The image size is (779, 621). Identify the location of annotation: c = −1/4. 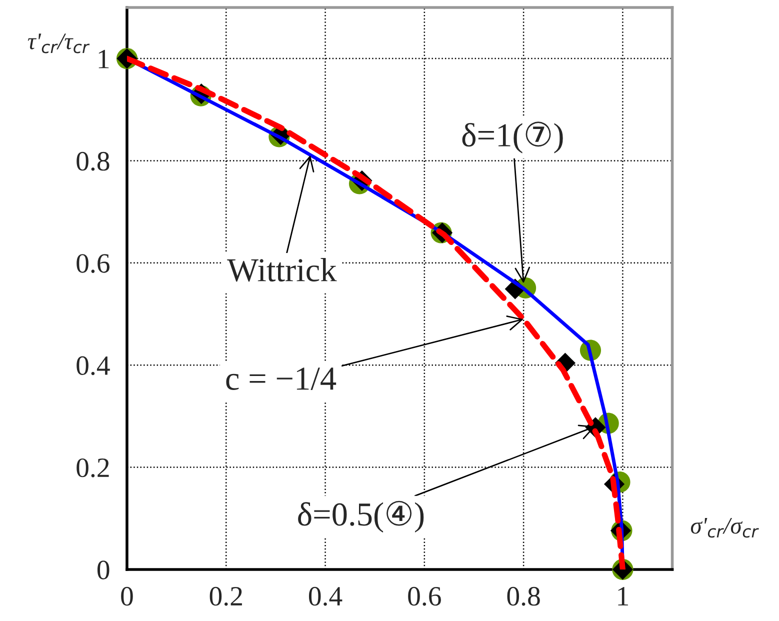
(281, 379).